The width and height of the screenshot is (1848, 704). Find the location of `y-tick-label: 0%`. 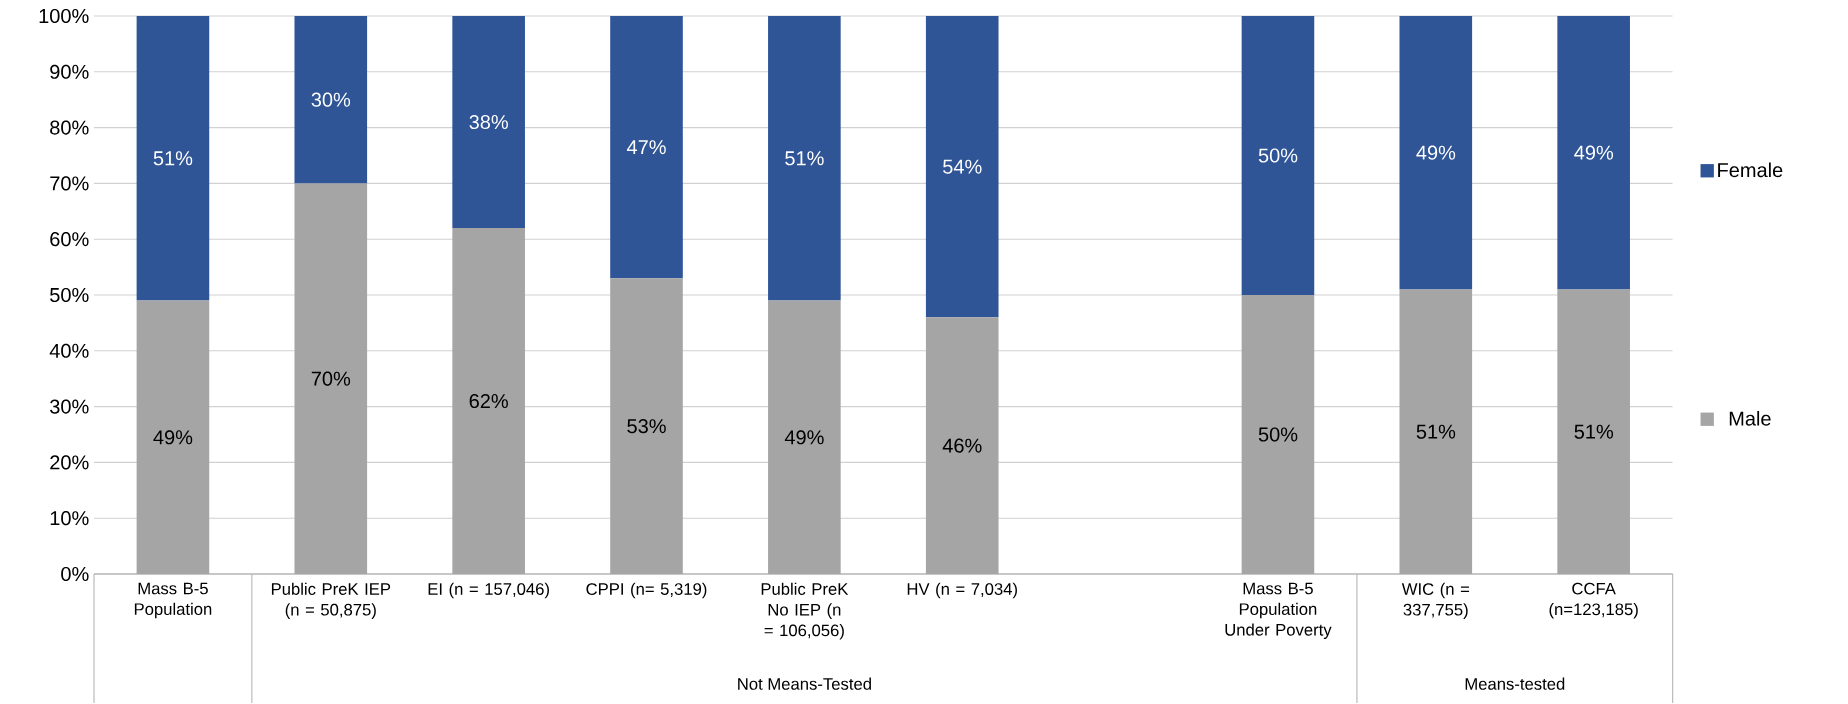

y-tick-label: 0% is located at coordinates (75, 574).